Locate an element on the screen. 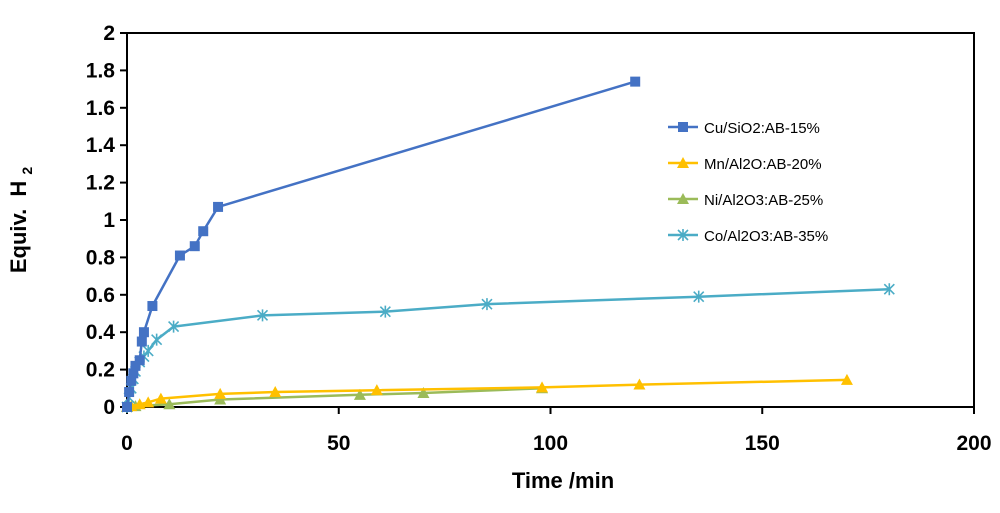 Image resolution: width=1000 pixels, height=513 pixels. y-tick-label: 0.2 is located at coordinates (100, 370).